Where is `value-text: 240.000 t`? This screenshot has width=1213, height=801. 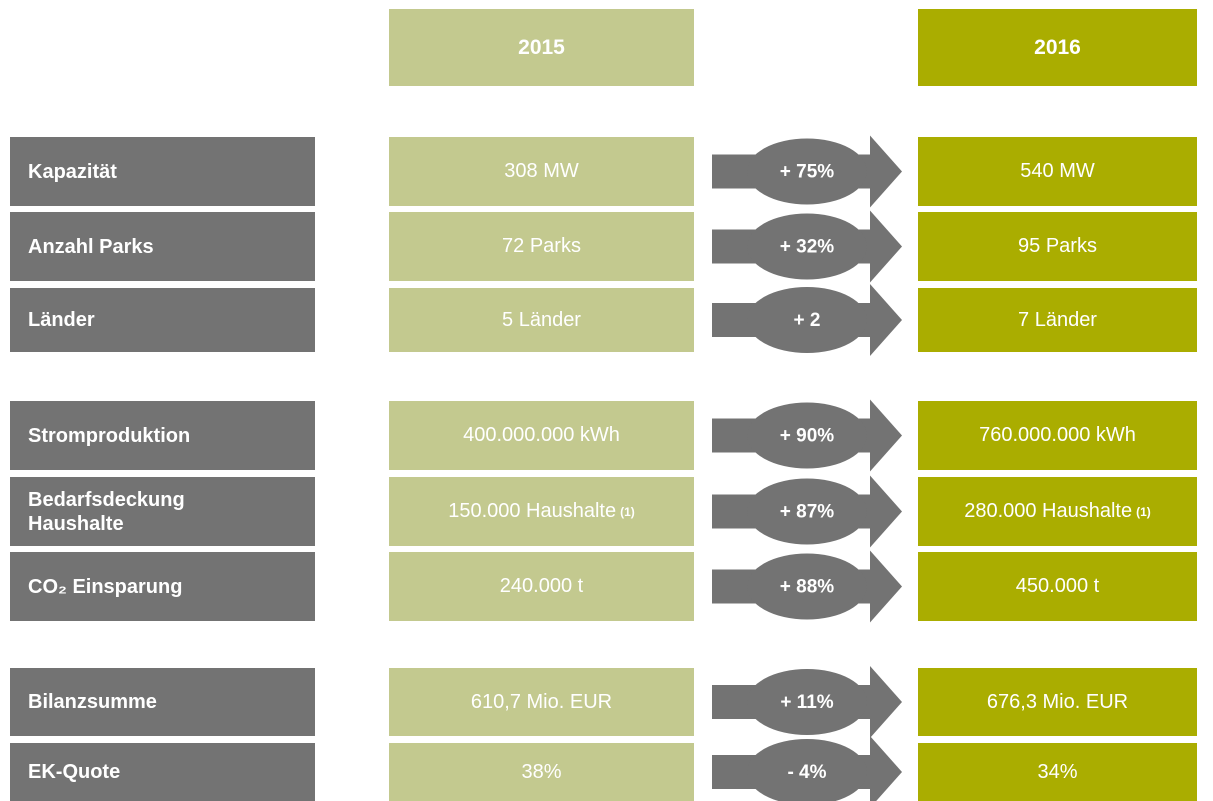 value-text: 240.000 t is located at coordinates (541, 586).